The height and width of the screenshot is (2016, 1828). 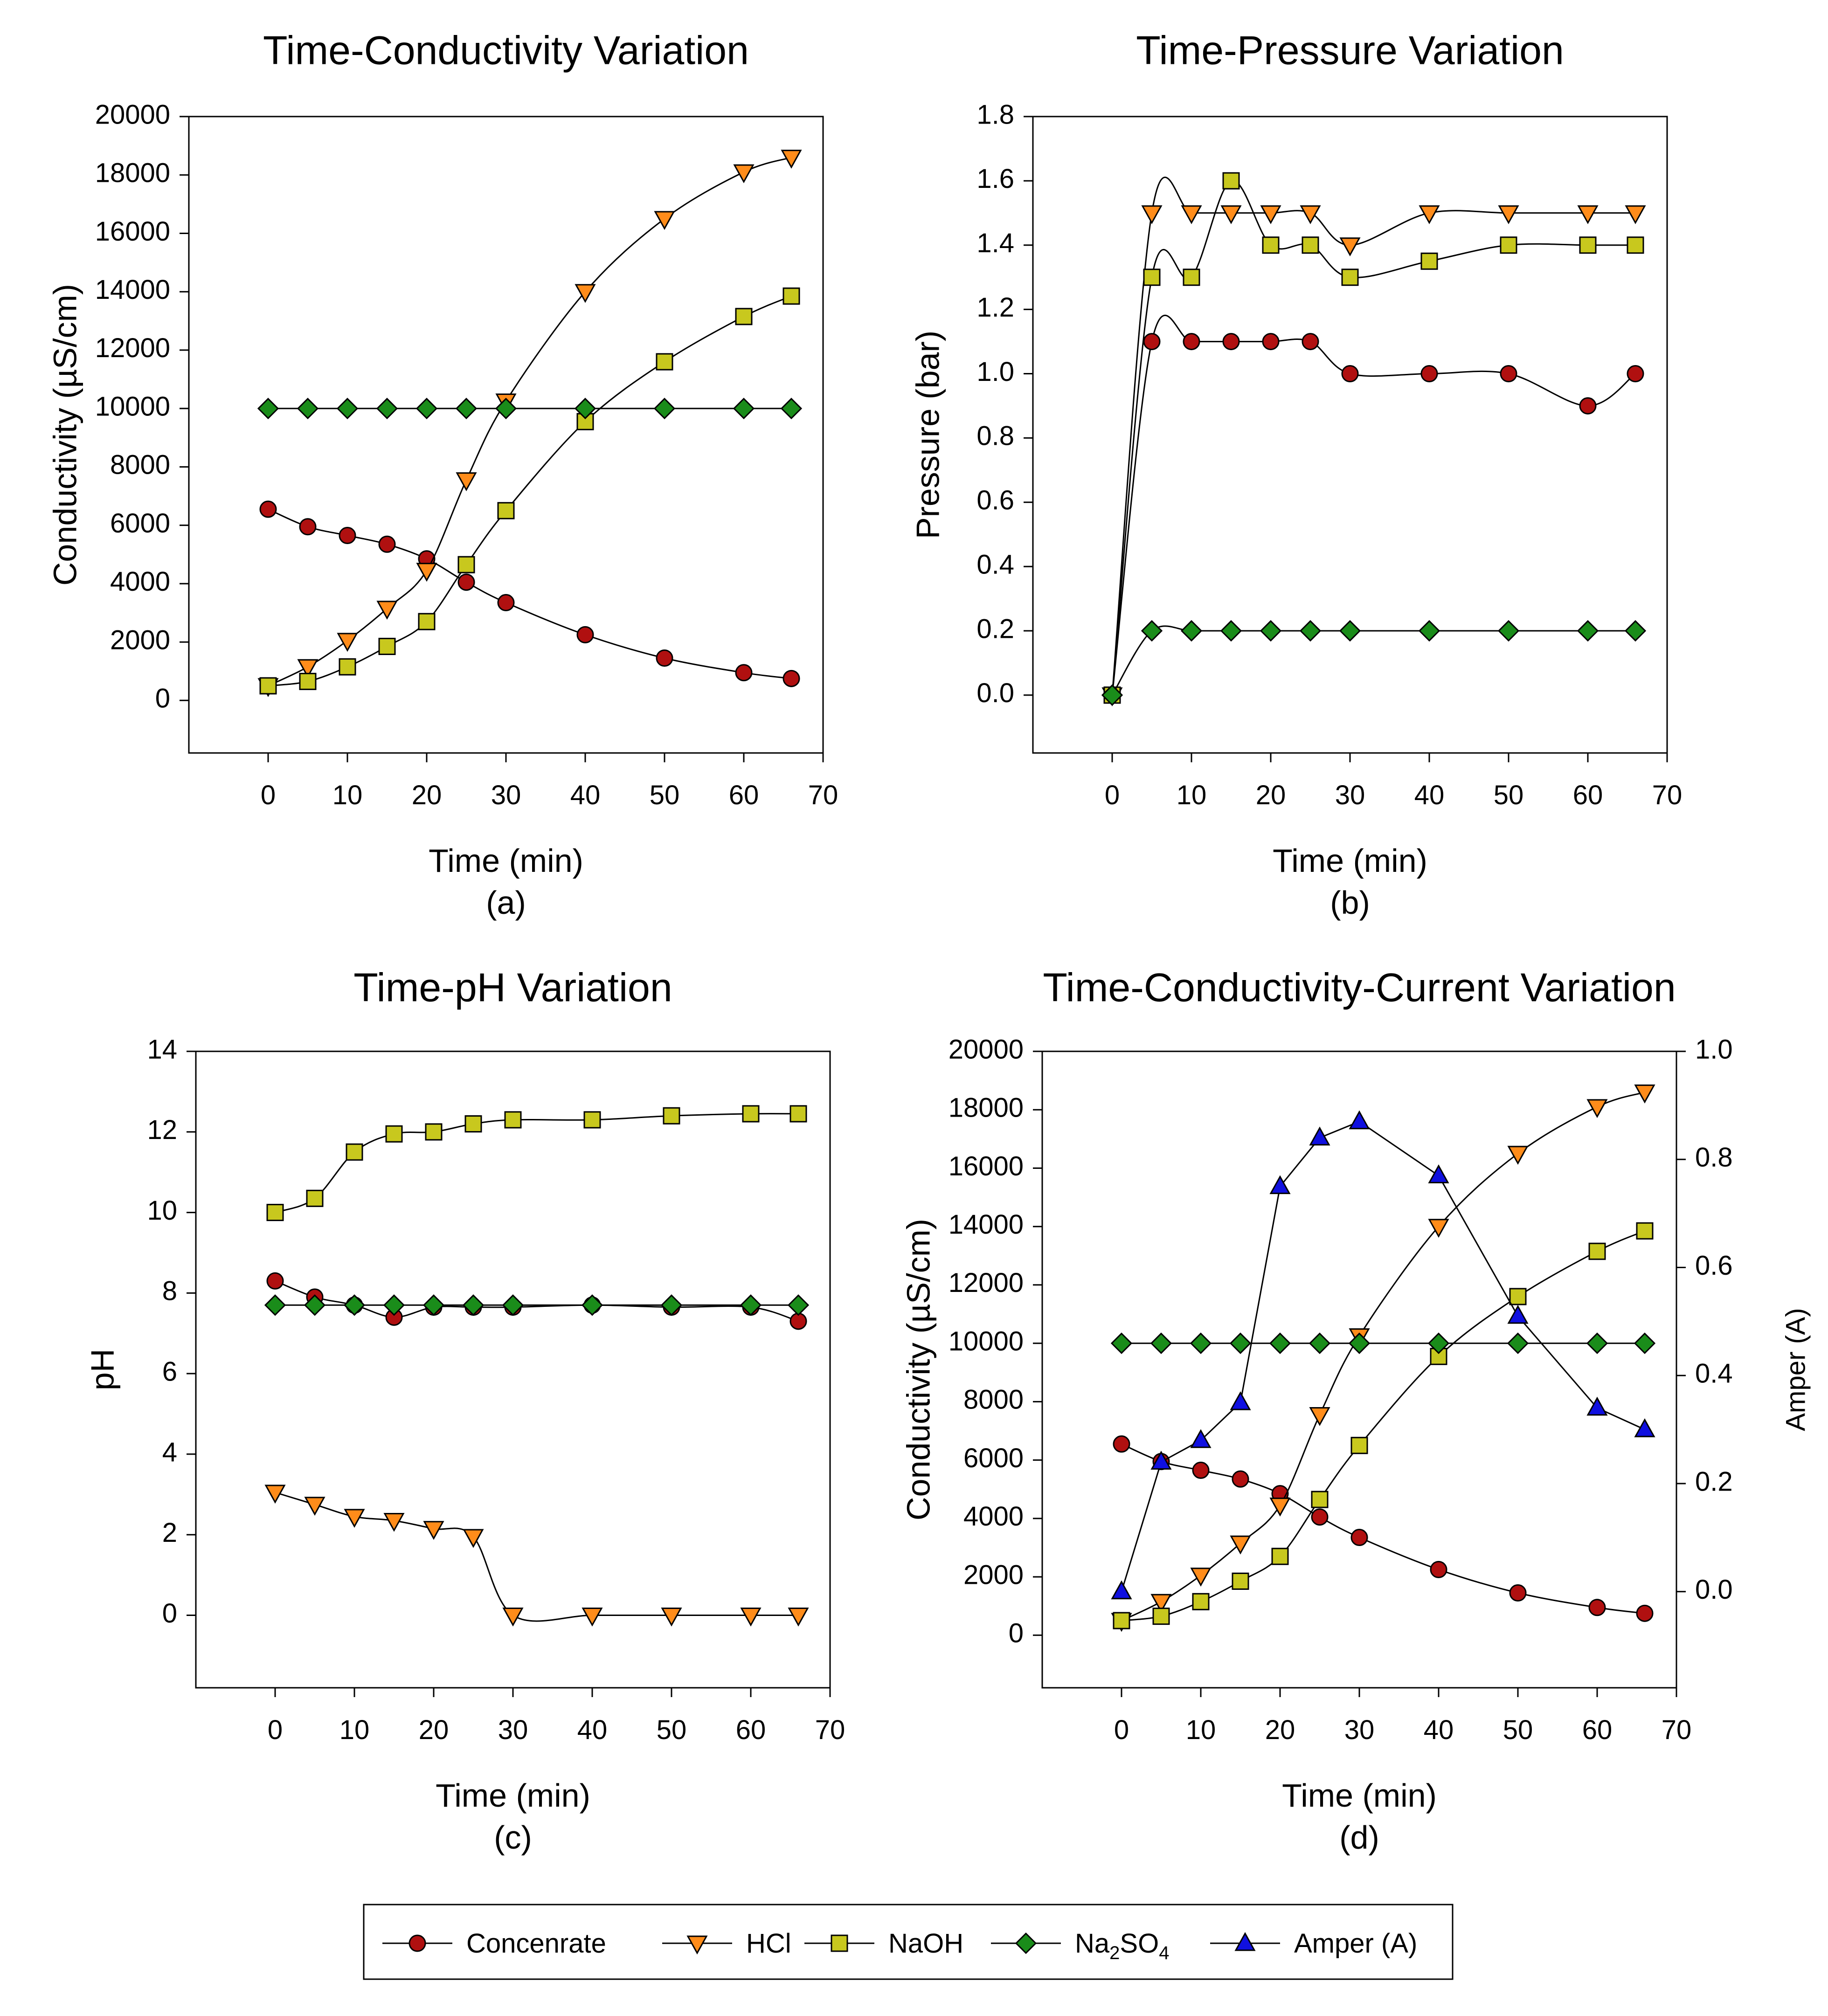 I want to click on x-tick-label: 0, so click(x=1112, y=795).